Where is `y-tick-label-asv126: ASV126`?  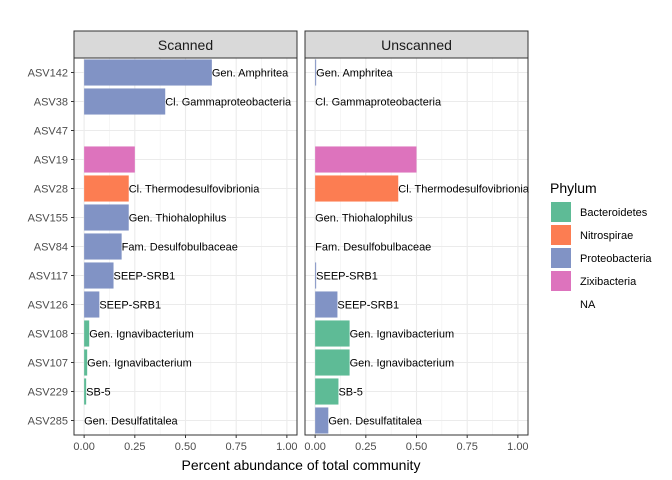
y-tick-label-asv126: ASV126 is located at coordinates (48, 306).